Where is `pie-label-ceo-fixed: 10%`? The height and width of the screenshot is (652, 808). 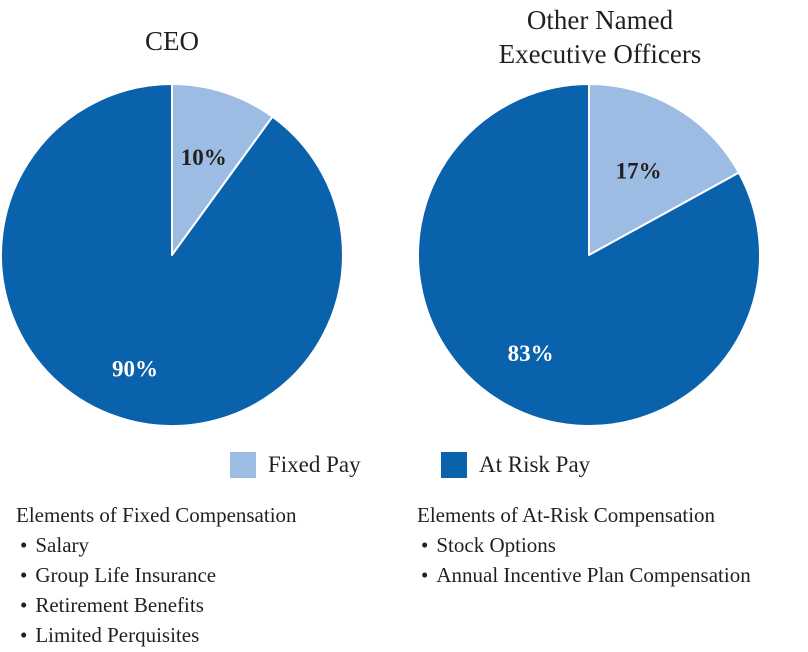
pie-label-ceo-fixed: 10% is located at coordinates (204, 157).